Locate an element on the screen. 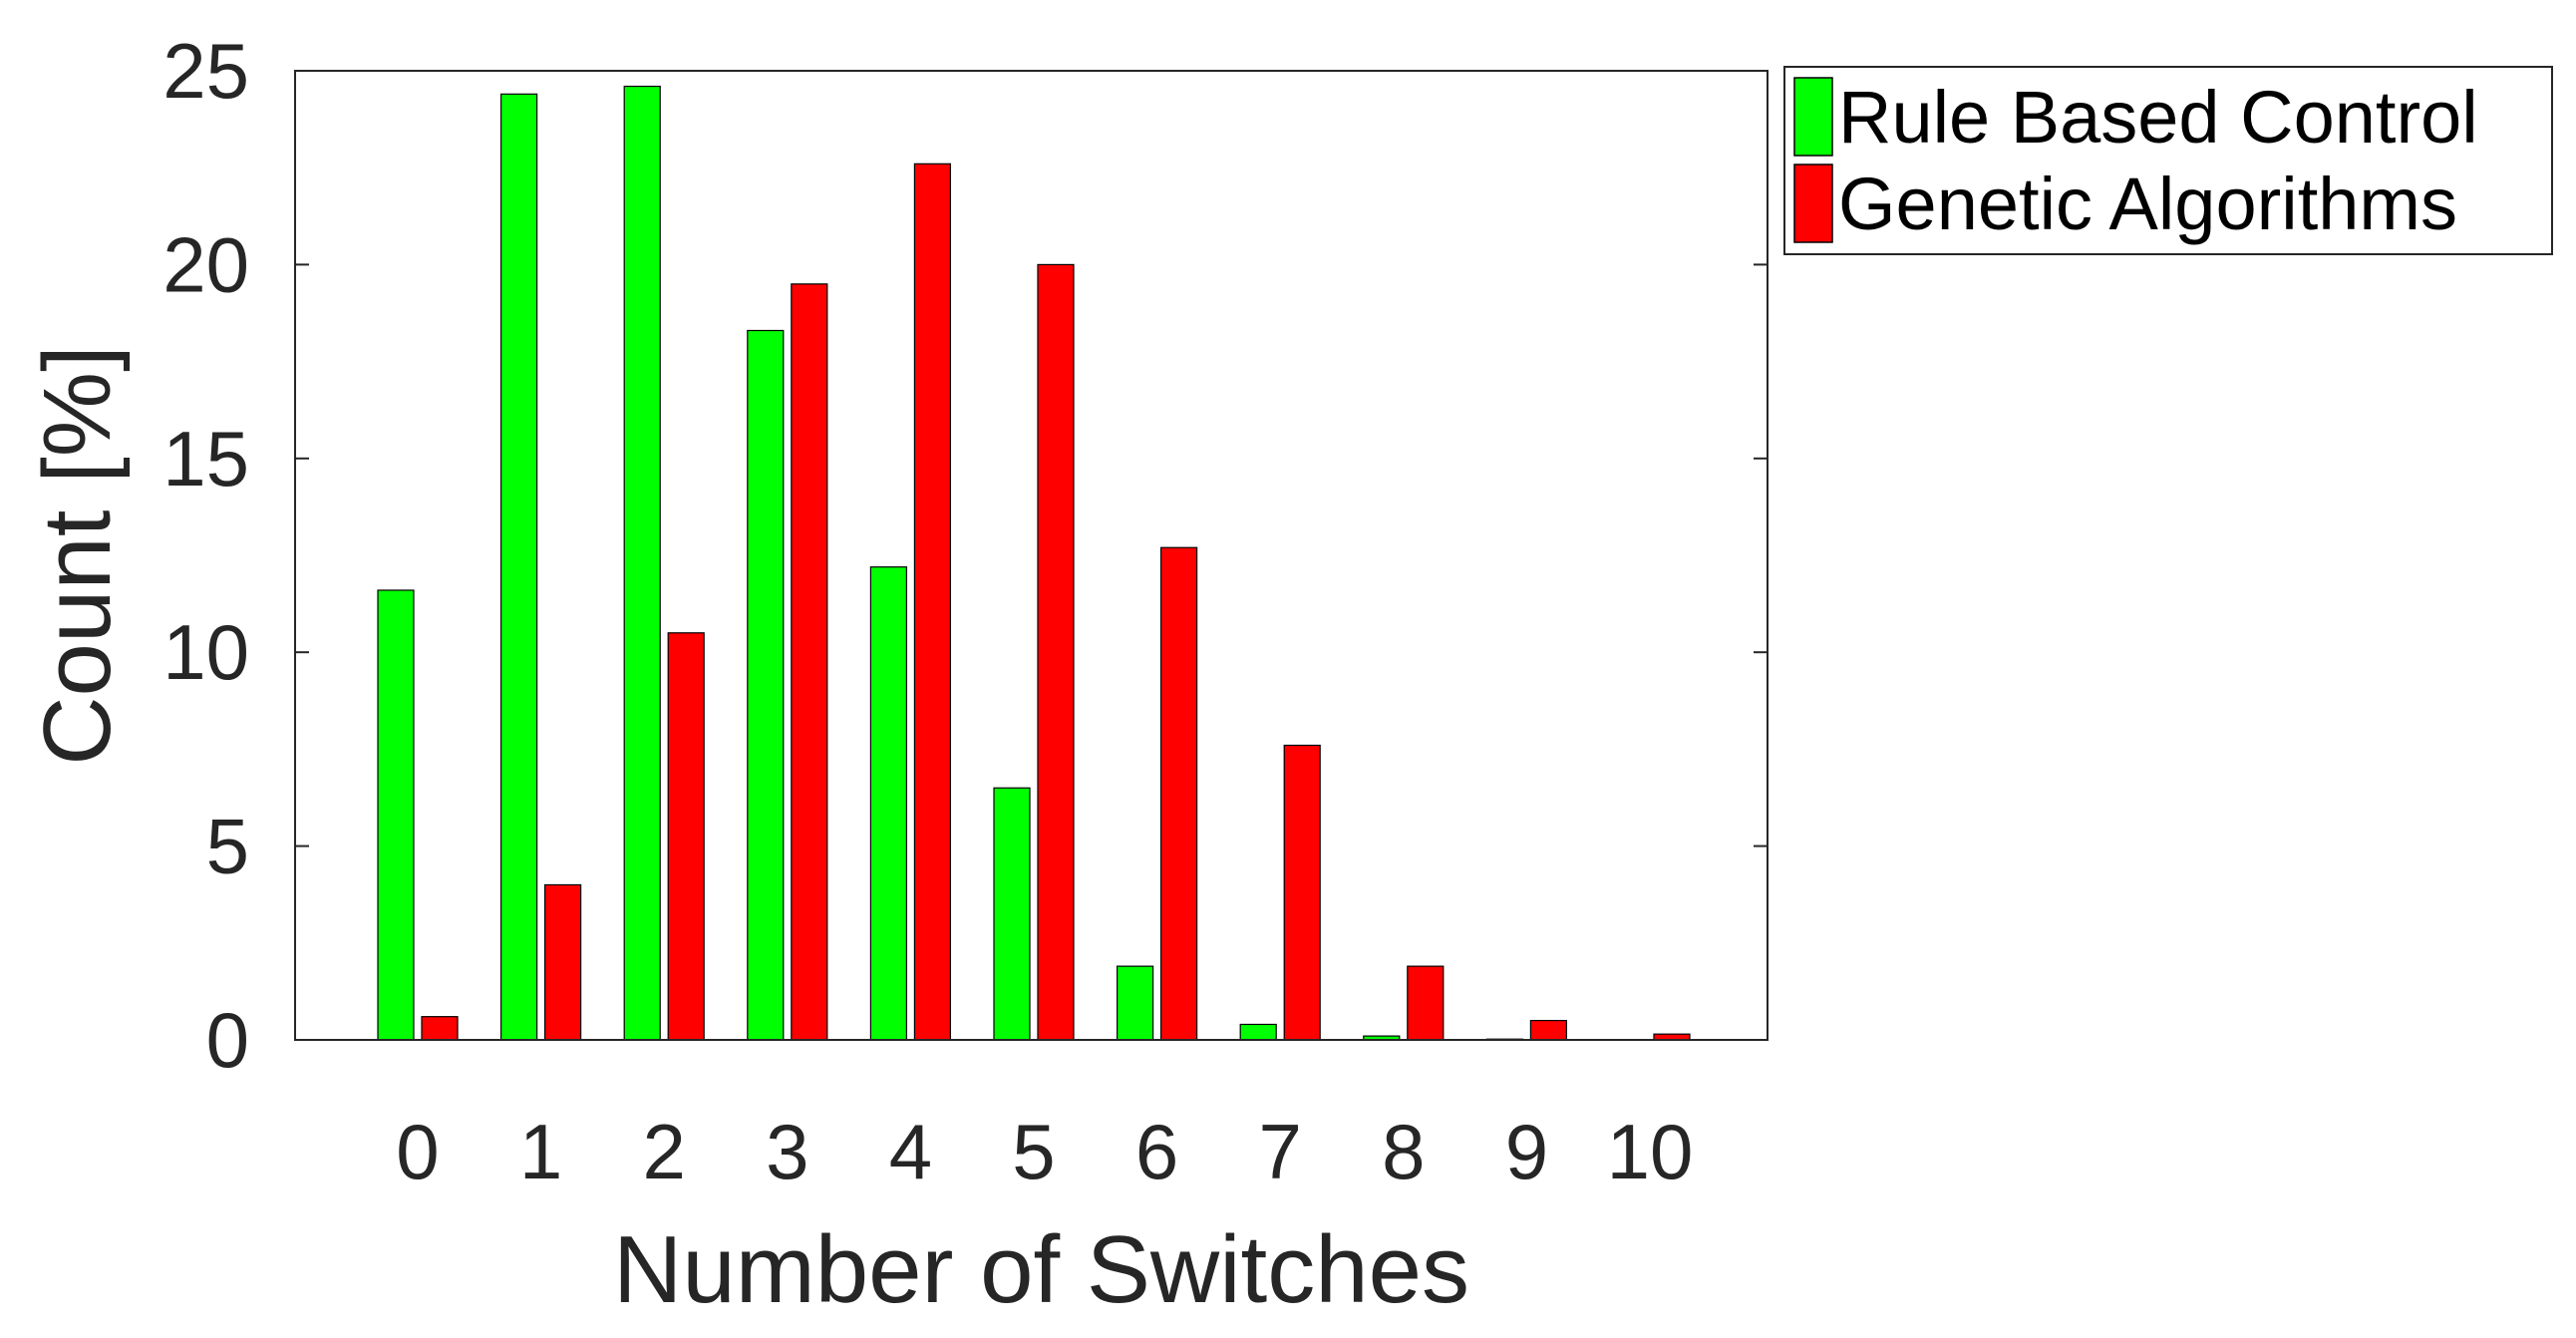  x-tick-label-6: 6 is located at coordinates (1156, 1151).